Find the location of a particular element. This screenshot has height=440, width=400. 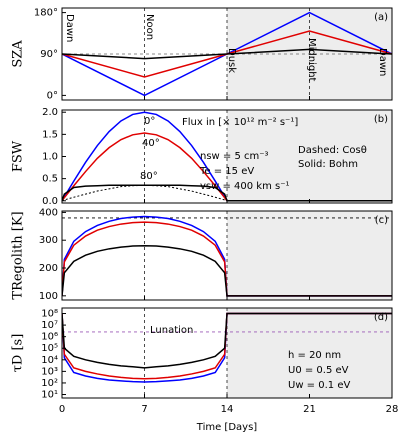

series-label: 0° is located at coordinates (149, 121).